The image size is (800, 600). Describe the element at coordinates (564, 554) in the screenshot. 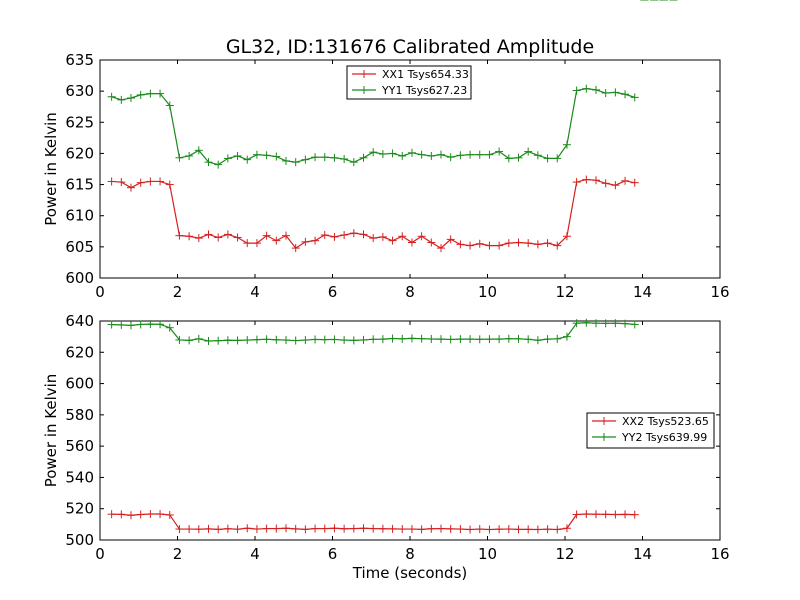

I see `x-tick-label: 12` at that location.